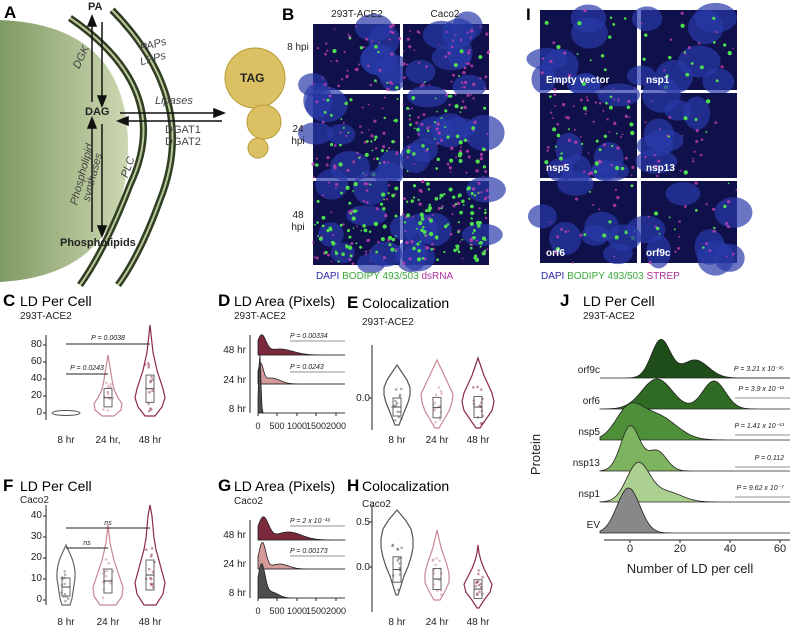 This screenshot has width=796, height=630. Describe the element at coordinates (307, 367) in the screenshot. I see `p-value: P = 0.0243` at that location.